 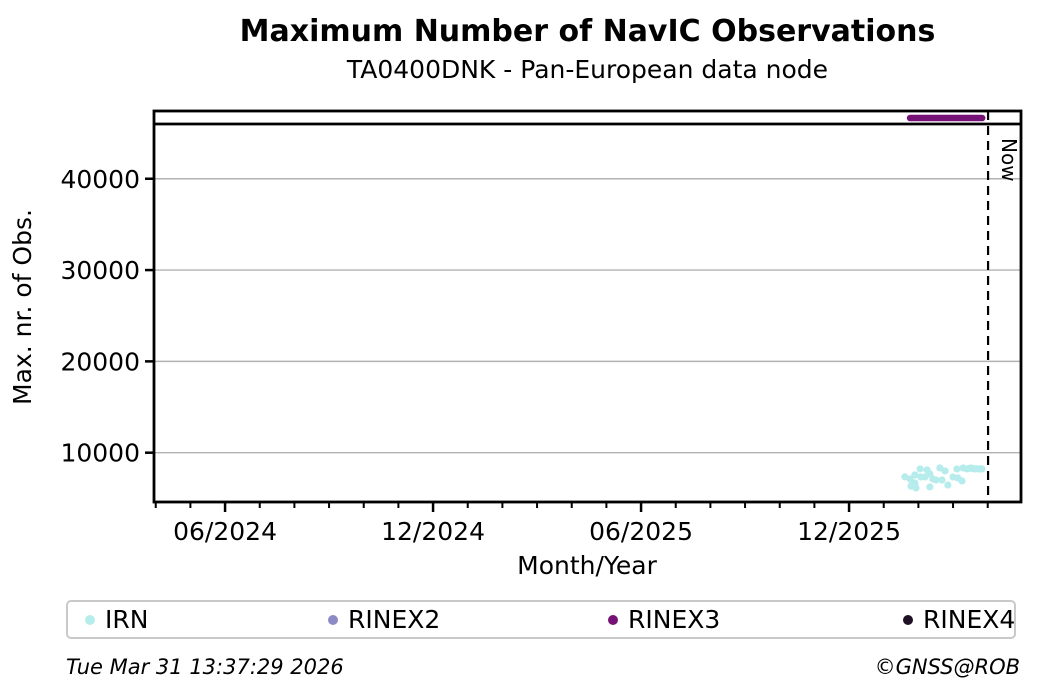 I want to click on x-tick-label: 12/2024, so click(x=433, y=531).